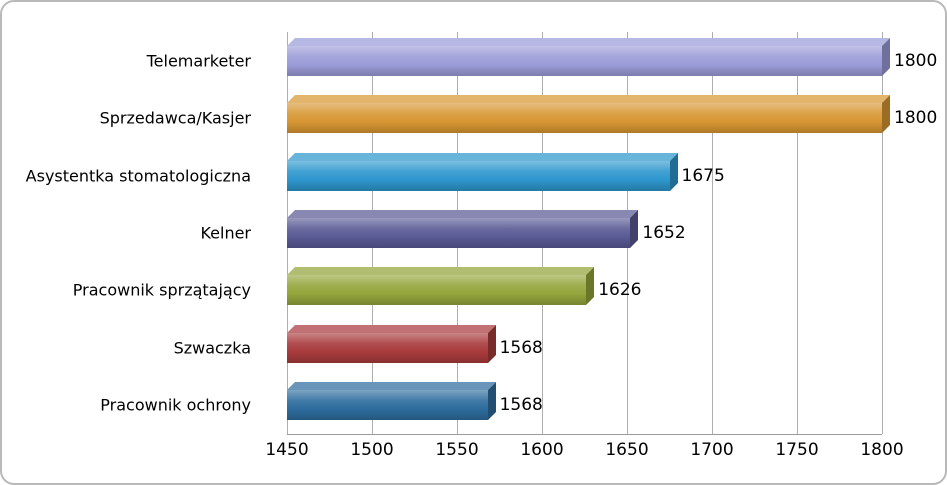 The width and height of the screenshot is (947, 485). What do you see at coordinates (212, 348) in the screenshot?
I see `category-label-szwaczka: Szwaczka` at bounding box center [212, 348].